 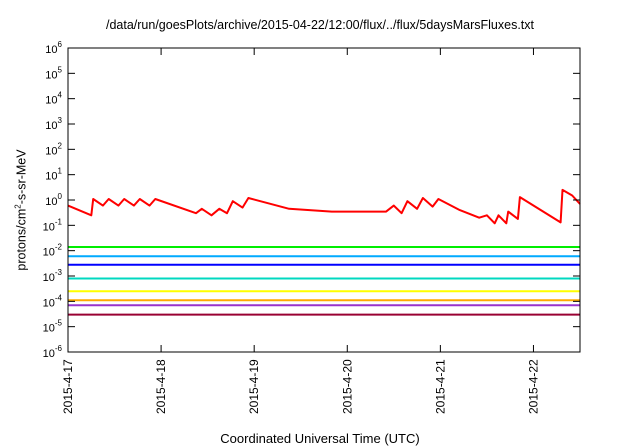 I want to click on y-tick-label: 10², so click(x=53, y=149).